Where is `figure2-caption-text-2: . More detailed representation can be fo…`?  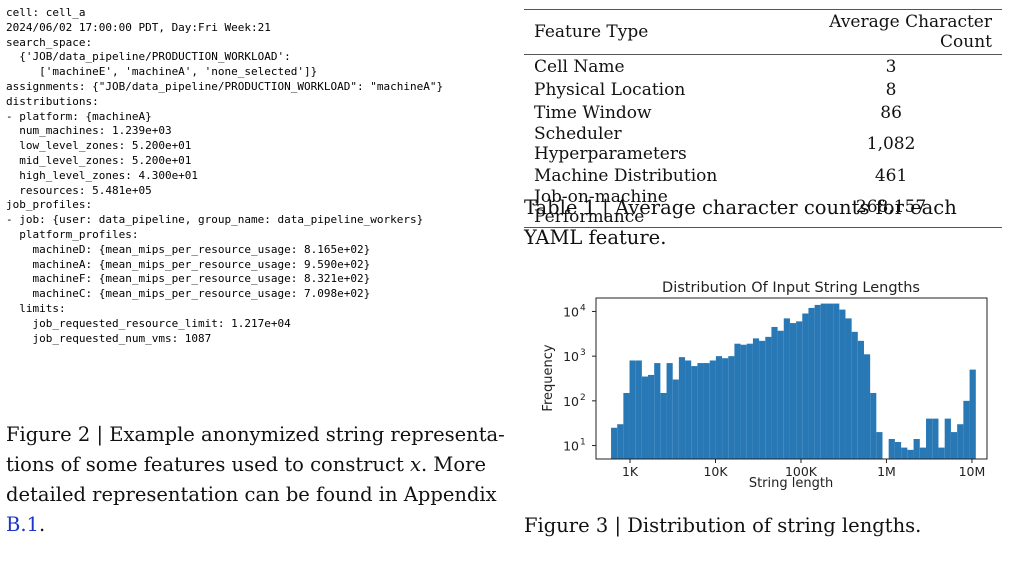
figure2-caption-text-2: . More detailed representation can be fo… is located at coordinates (251, 479).